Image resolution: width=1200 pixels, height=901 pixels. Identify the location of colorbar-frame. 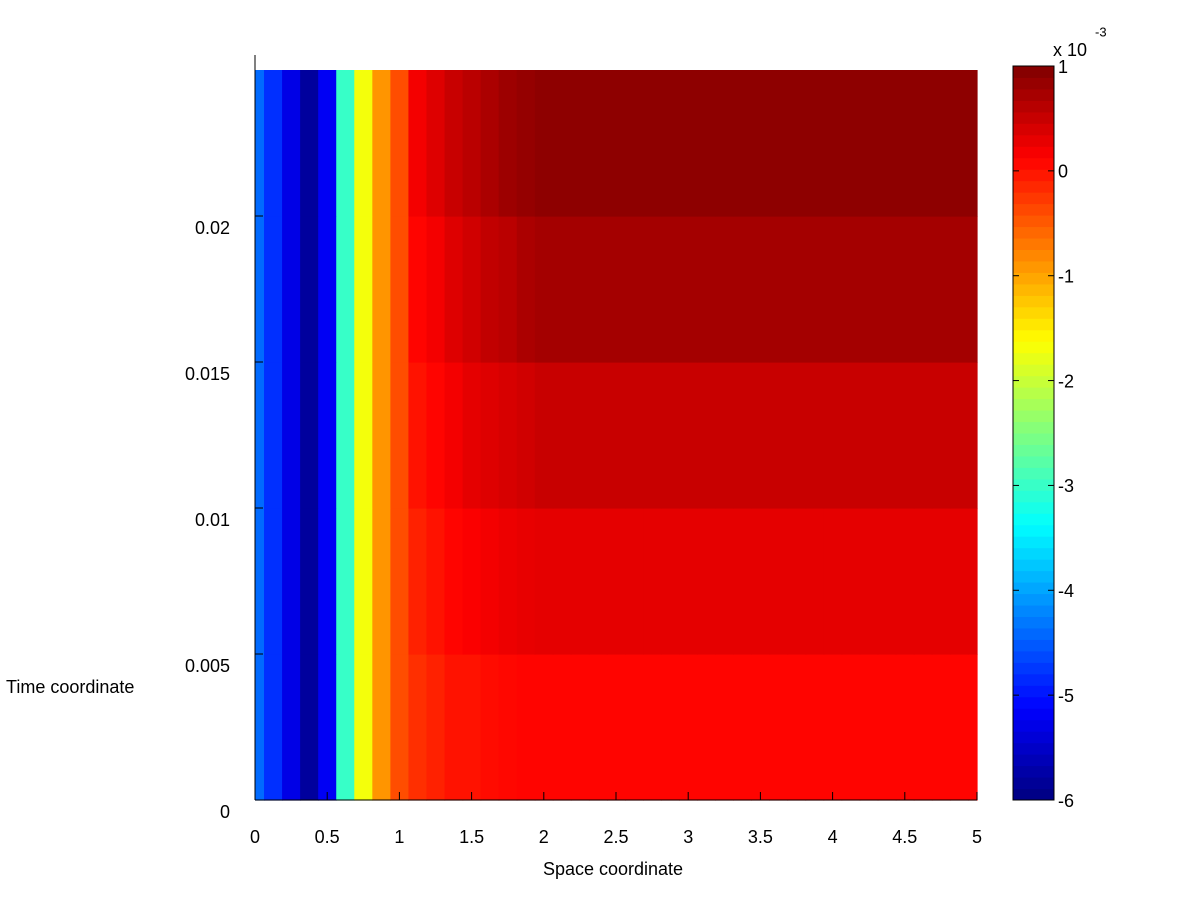
(1033, 433).